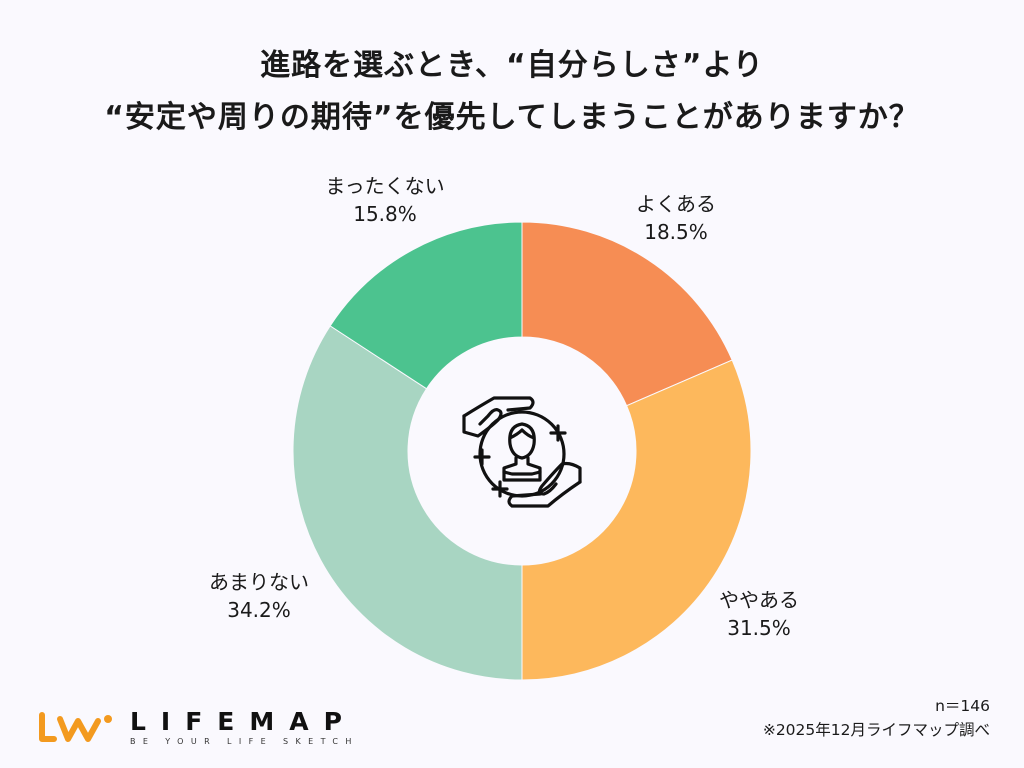 Image resolution: width=1024 pixels, height=768 pixels. Describe the element at coordinates (259, 582) in the screenshot. I see `label-name: あまりない` at that location.